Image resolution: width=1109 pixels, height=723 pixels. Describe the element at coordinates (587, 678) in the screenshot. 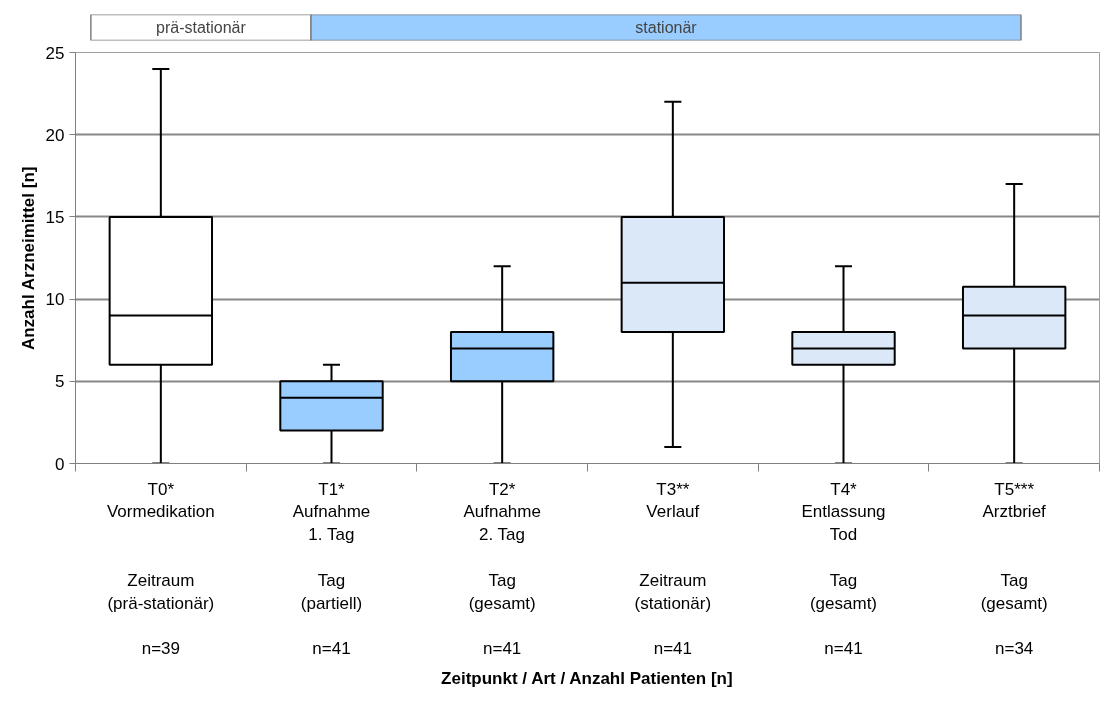

I see `text: Zeitpunkt / Art / Anzahl Patienten [n]` at that location.